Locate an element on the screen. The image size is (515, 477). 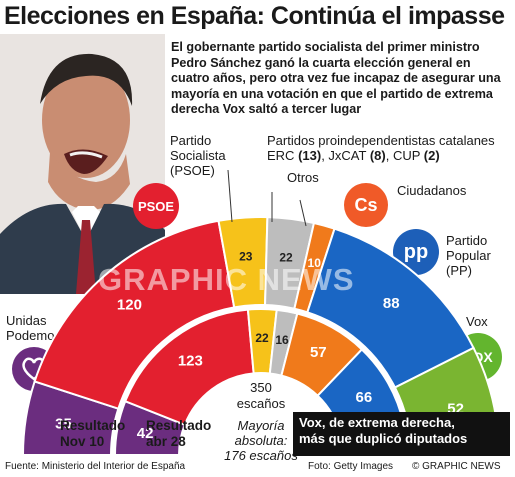
inner-ring-value-label-1: 123 is located at coordinates (190, 360).